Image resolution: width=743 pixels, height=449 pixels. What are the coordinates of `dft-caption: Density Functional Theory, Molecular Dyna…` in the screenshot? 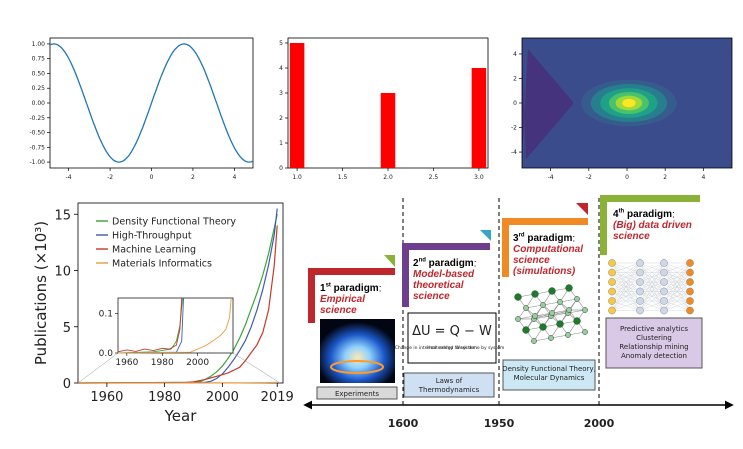 It's located at (549, 373).